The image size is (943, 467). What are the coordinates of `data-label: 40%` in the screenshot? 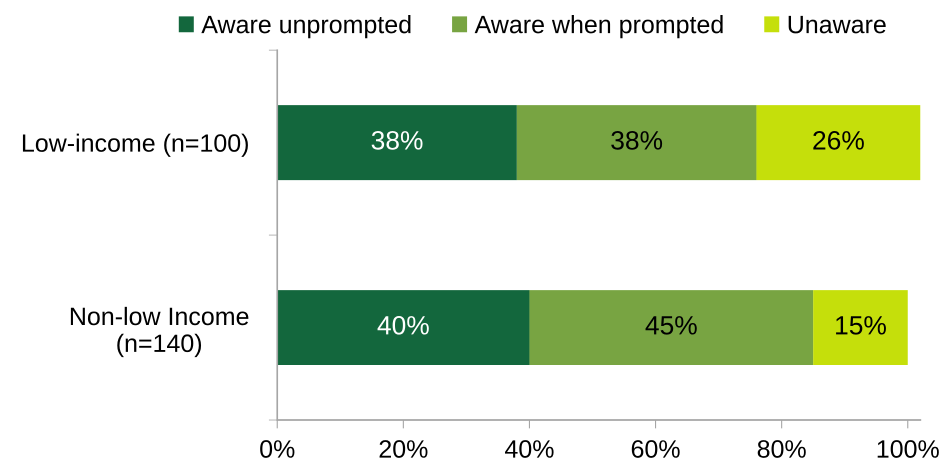 It's located at (403, 325).